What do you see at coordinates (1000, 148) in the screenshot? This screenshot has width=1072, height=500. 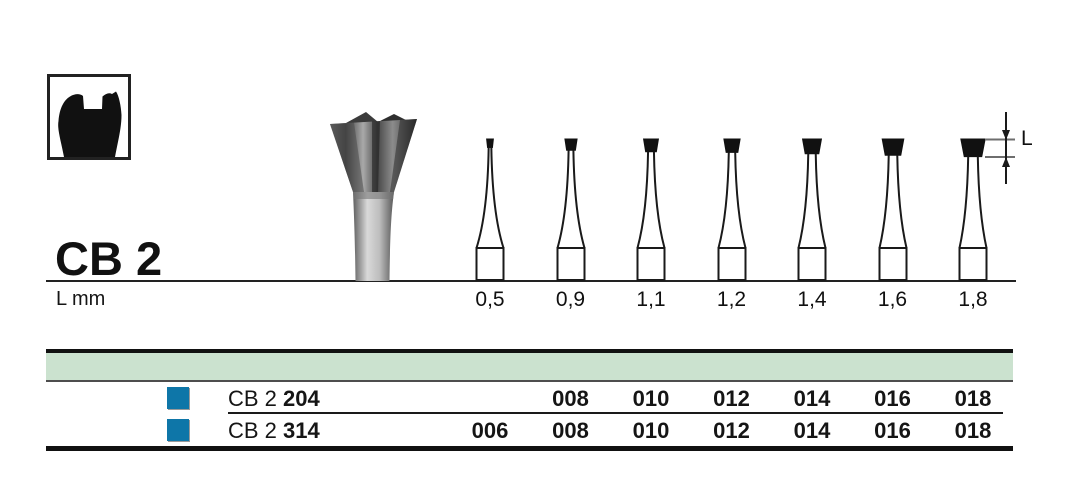 I see `length-dimension-arrows` at bounding box center [1000, 148].